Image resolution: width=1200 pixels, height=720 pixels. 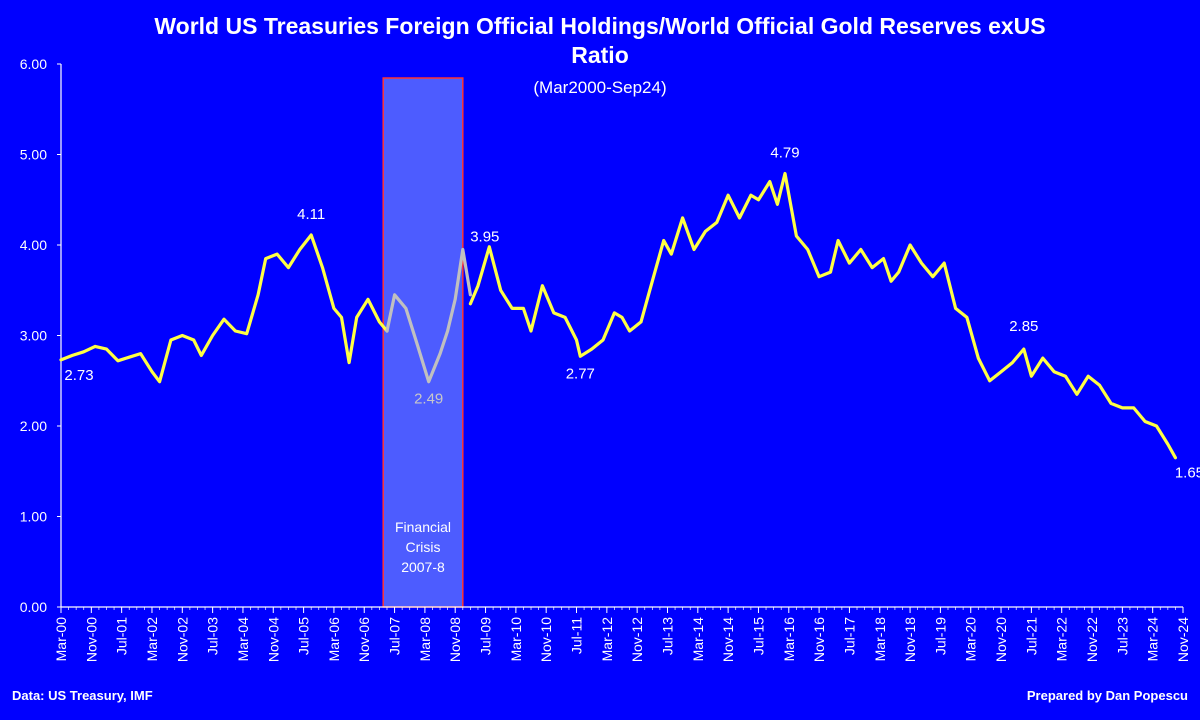 I want to click on x-tick-label: Mar-16, so click(x=789, y=639).